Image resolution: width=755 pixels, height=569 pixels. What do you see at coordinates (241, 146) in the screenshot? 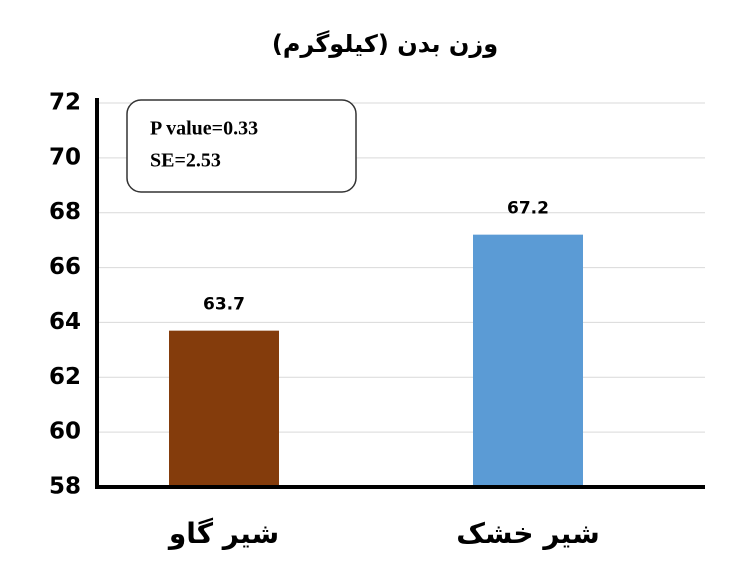
I see `annotation-box` at bounding box center [241, 146].